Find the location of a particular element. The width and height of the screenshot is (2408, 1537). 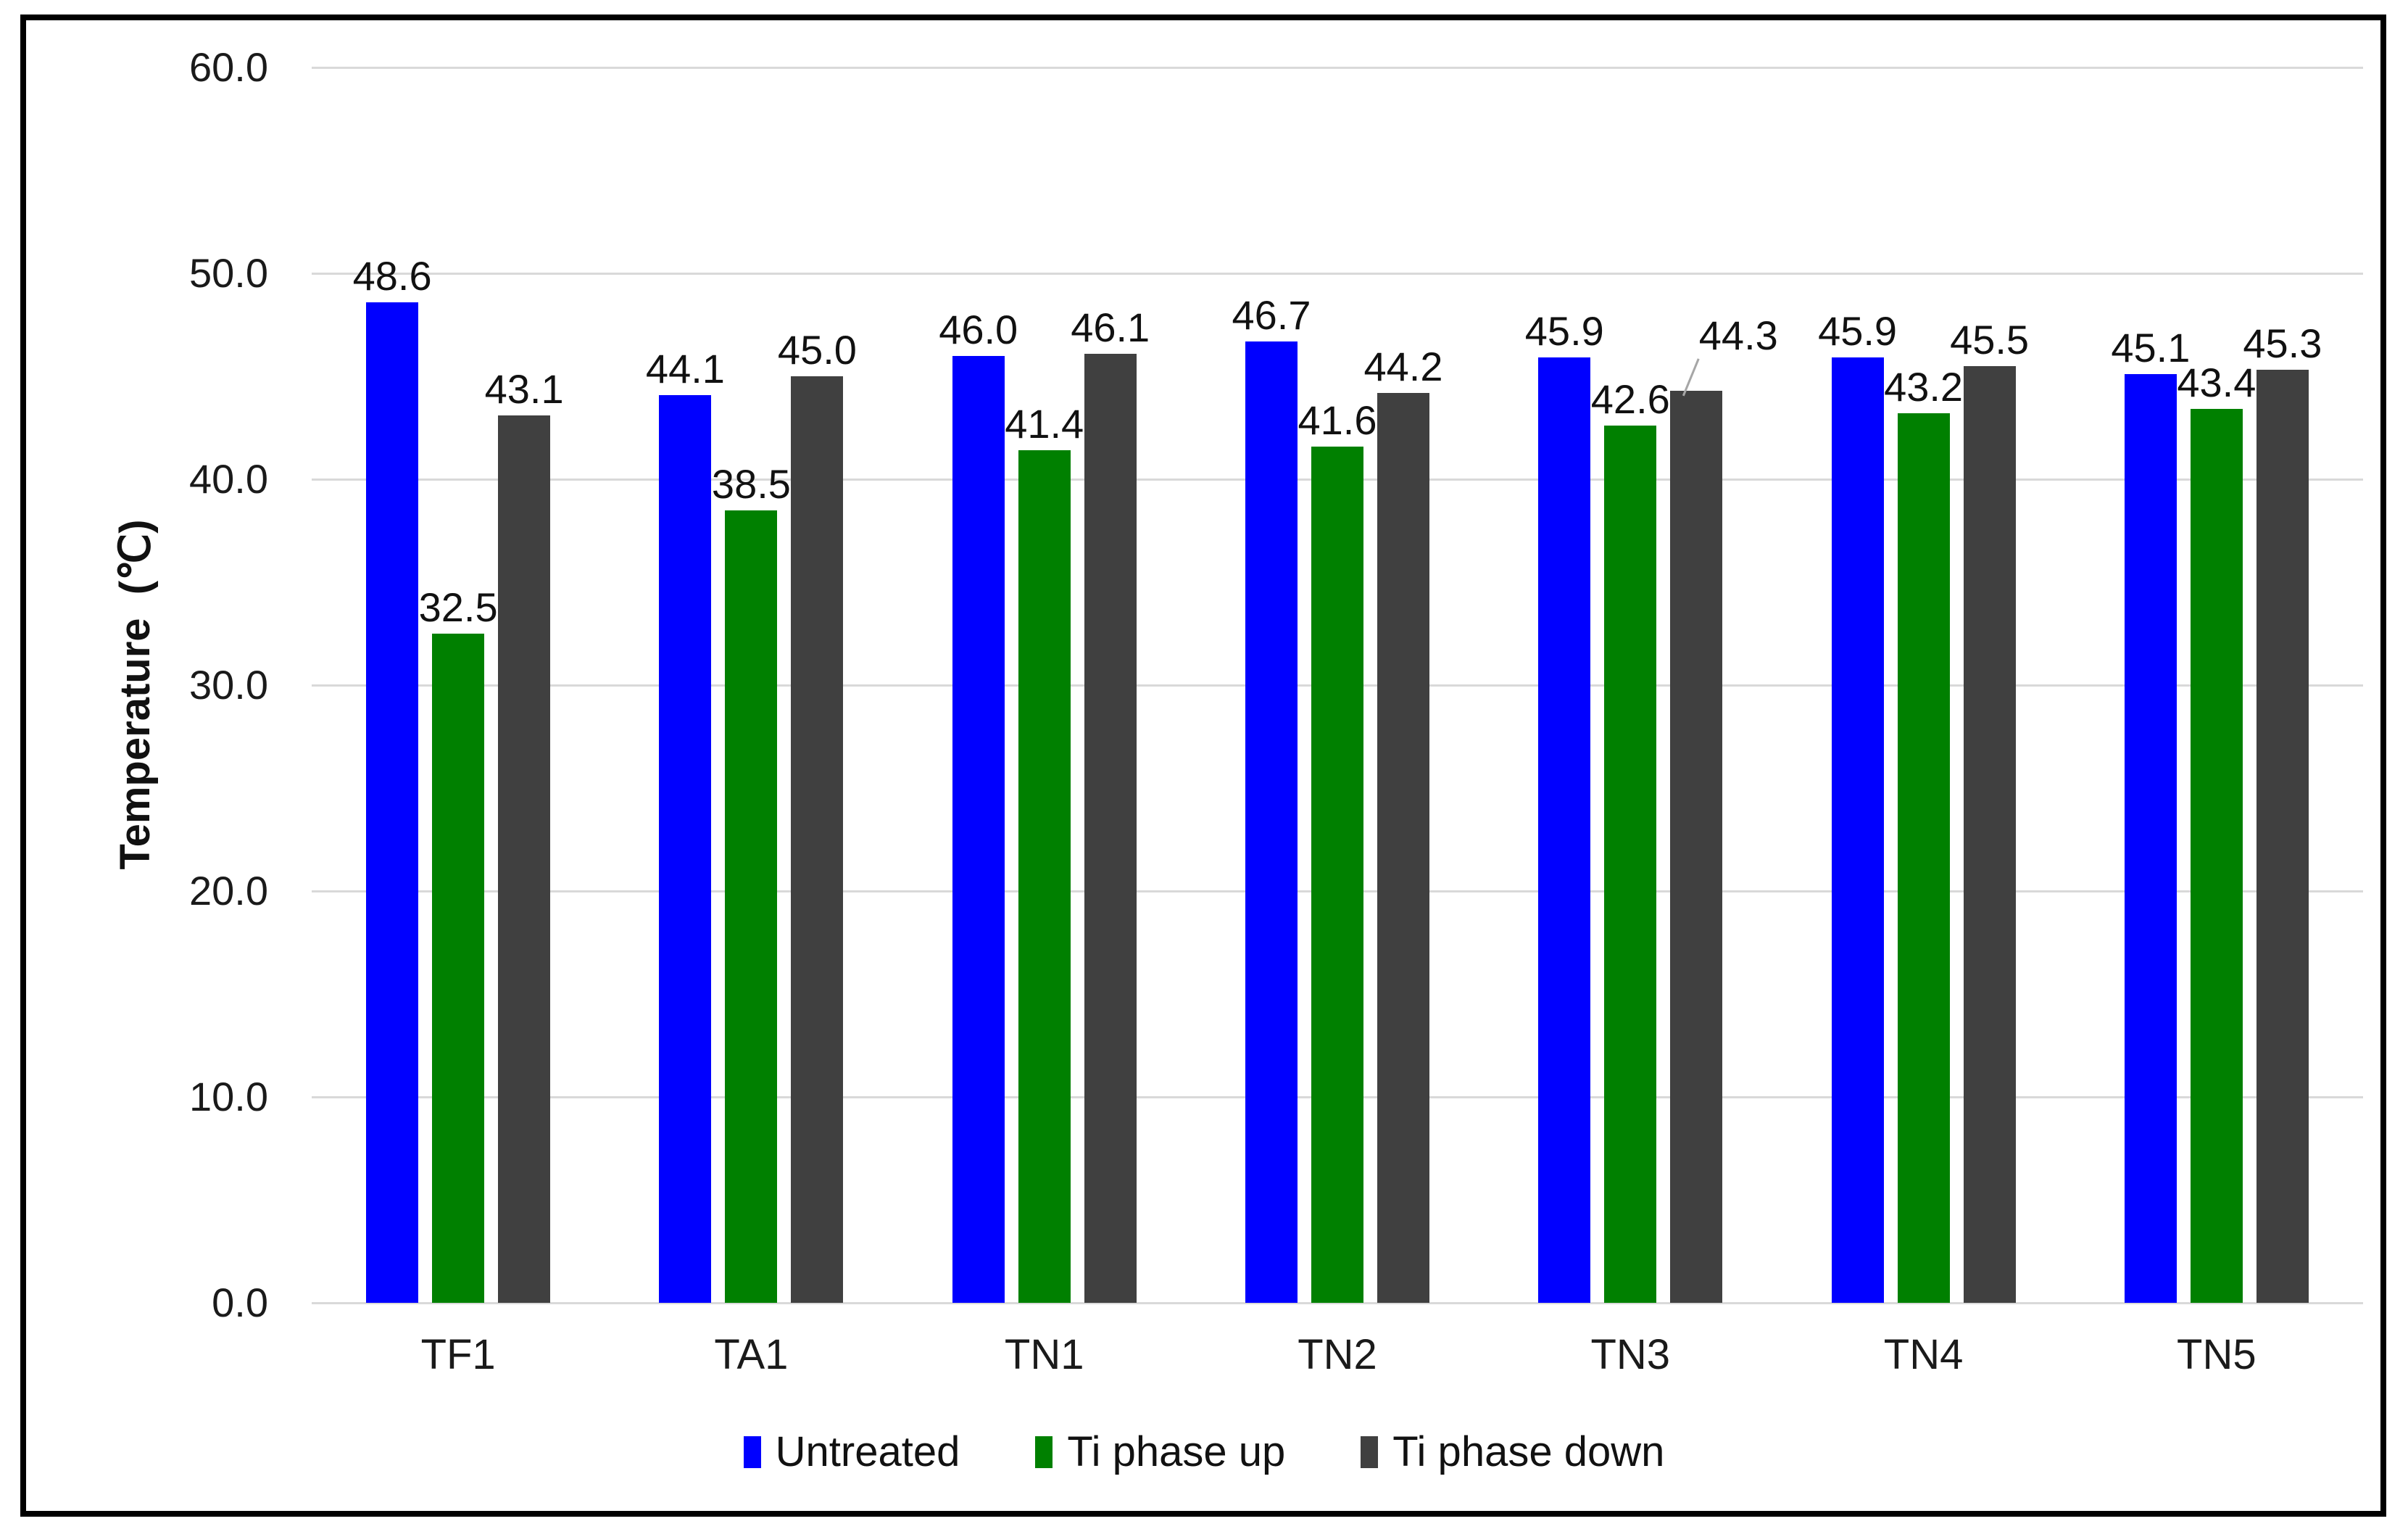

legend-item: Ti phase up is located at coordinates (1160, 1452).